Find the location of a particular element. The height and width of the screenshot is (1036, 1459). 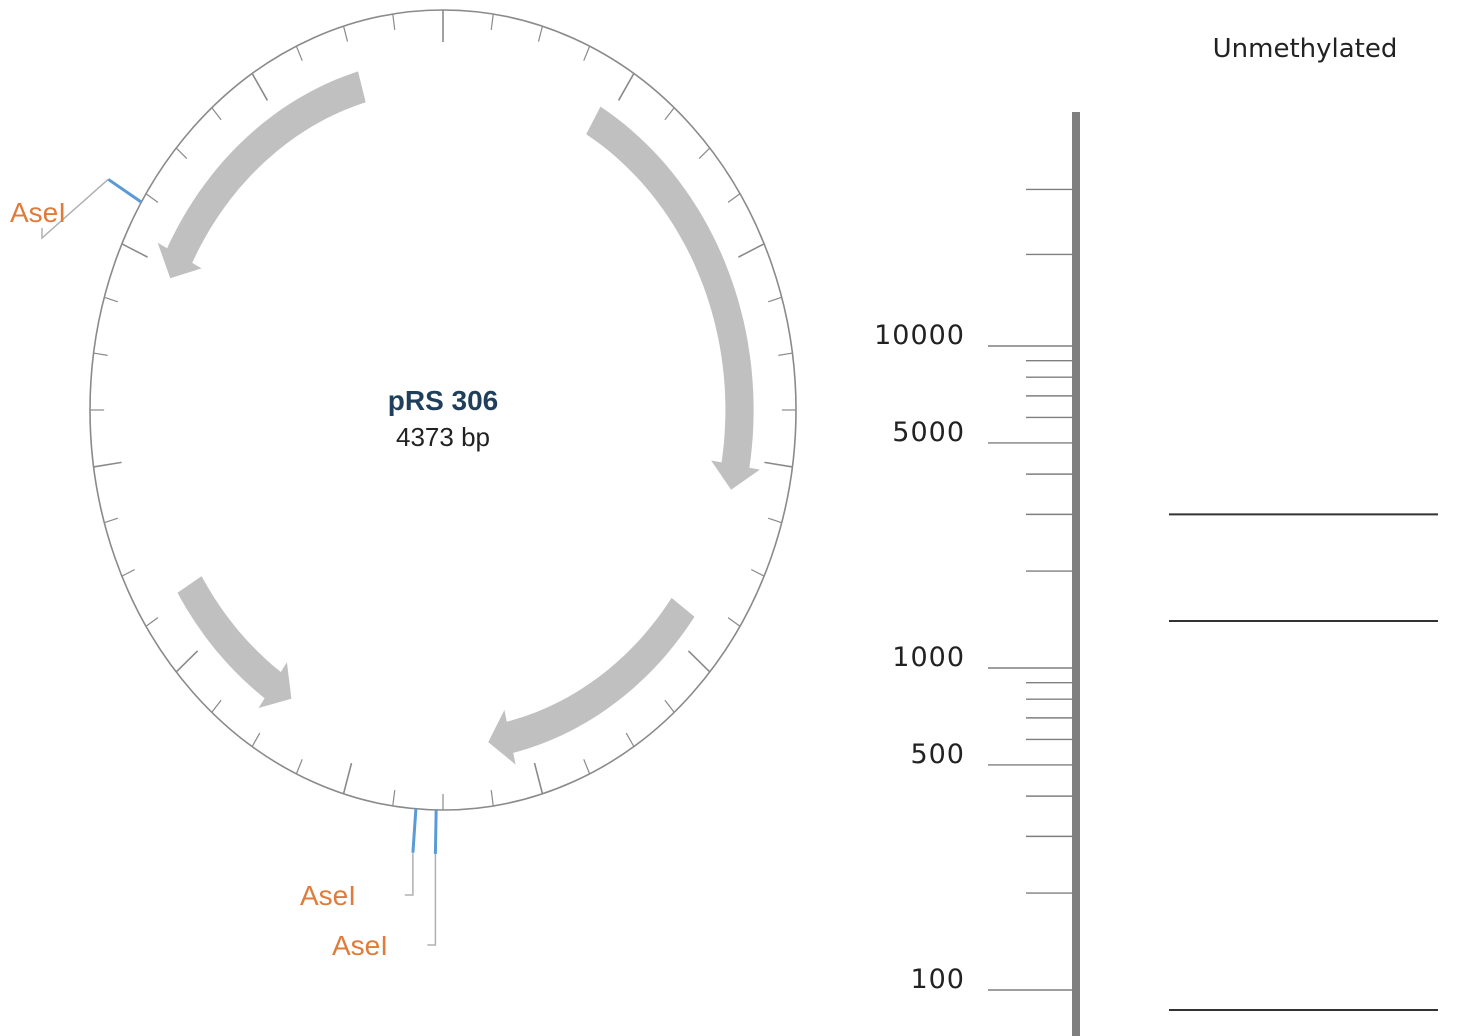

ladder-label: 5000 is located at coordinates (928, 432).